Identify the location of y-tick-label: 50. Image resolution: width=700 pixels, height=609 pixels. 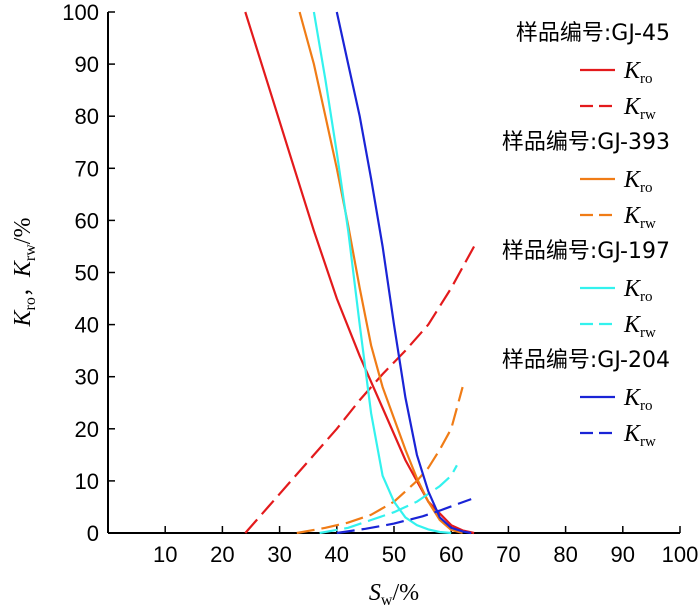
(87, 273).